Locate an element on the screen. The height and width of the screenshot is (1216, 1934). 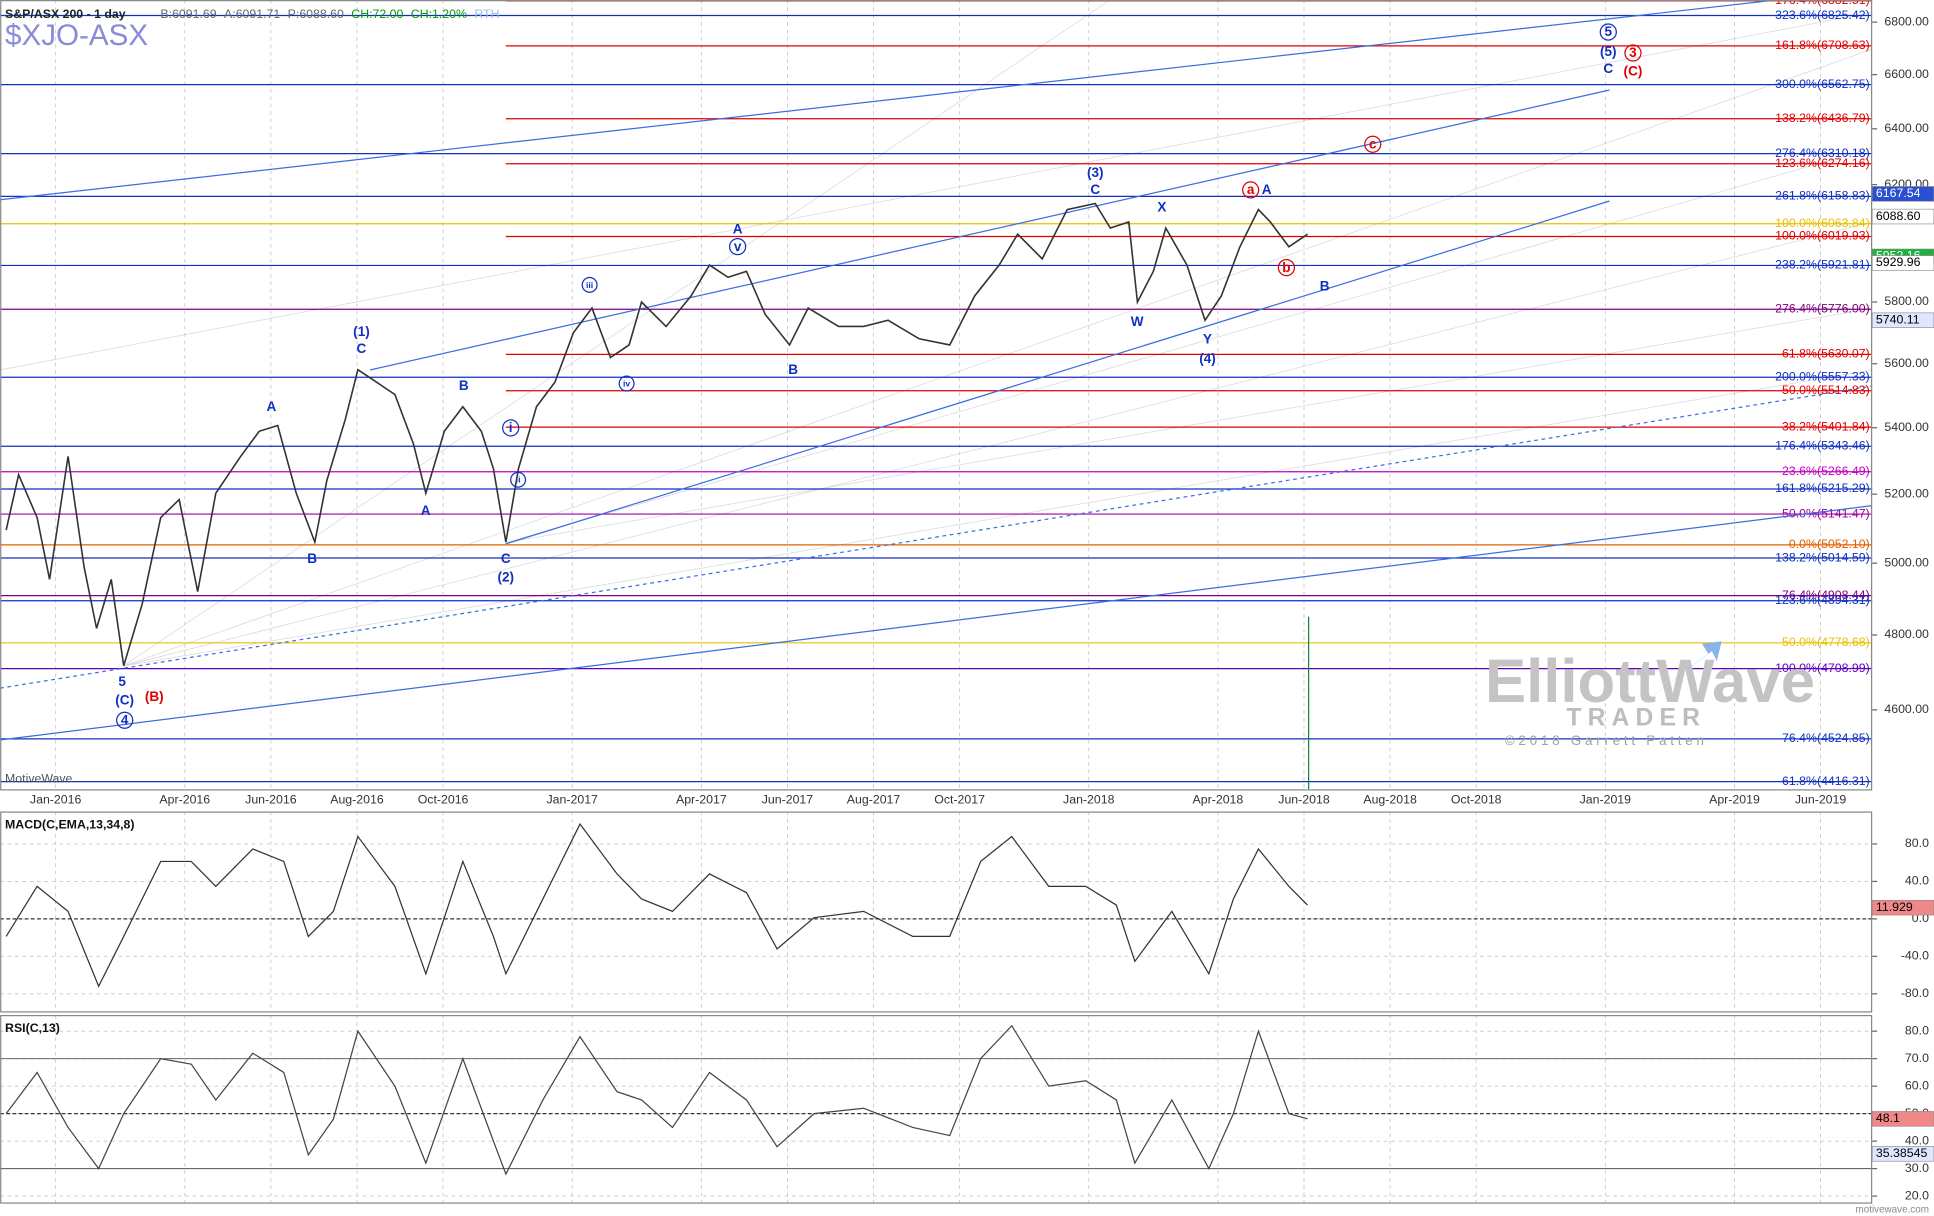
quote: P:6088.60 is located at coordinates (316, 14).